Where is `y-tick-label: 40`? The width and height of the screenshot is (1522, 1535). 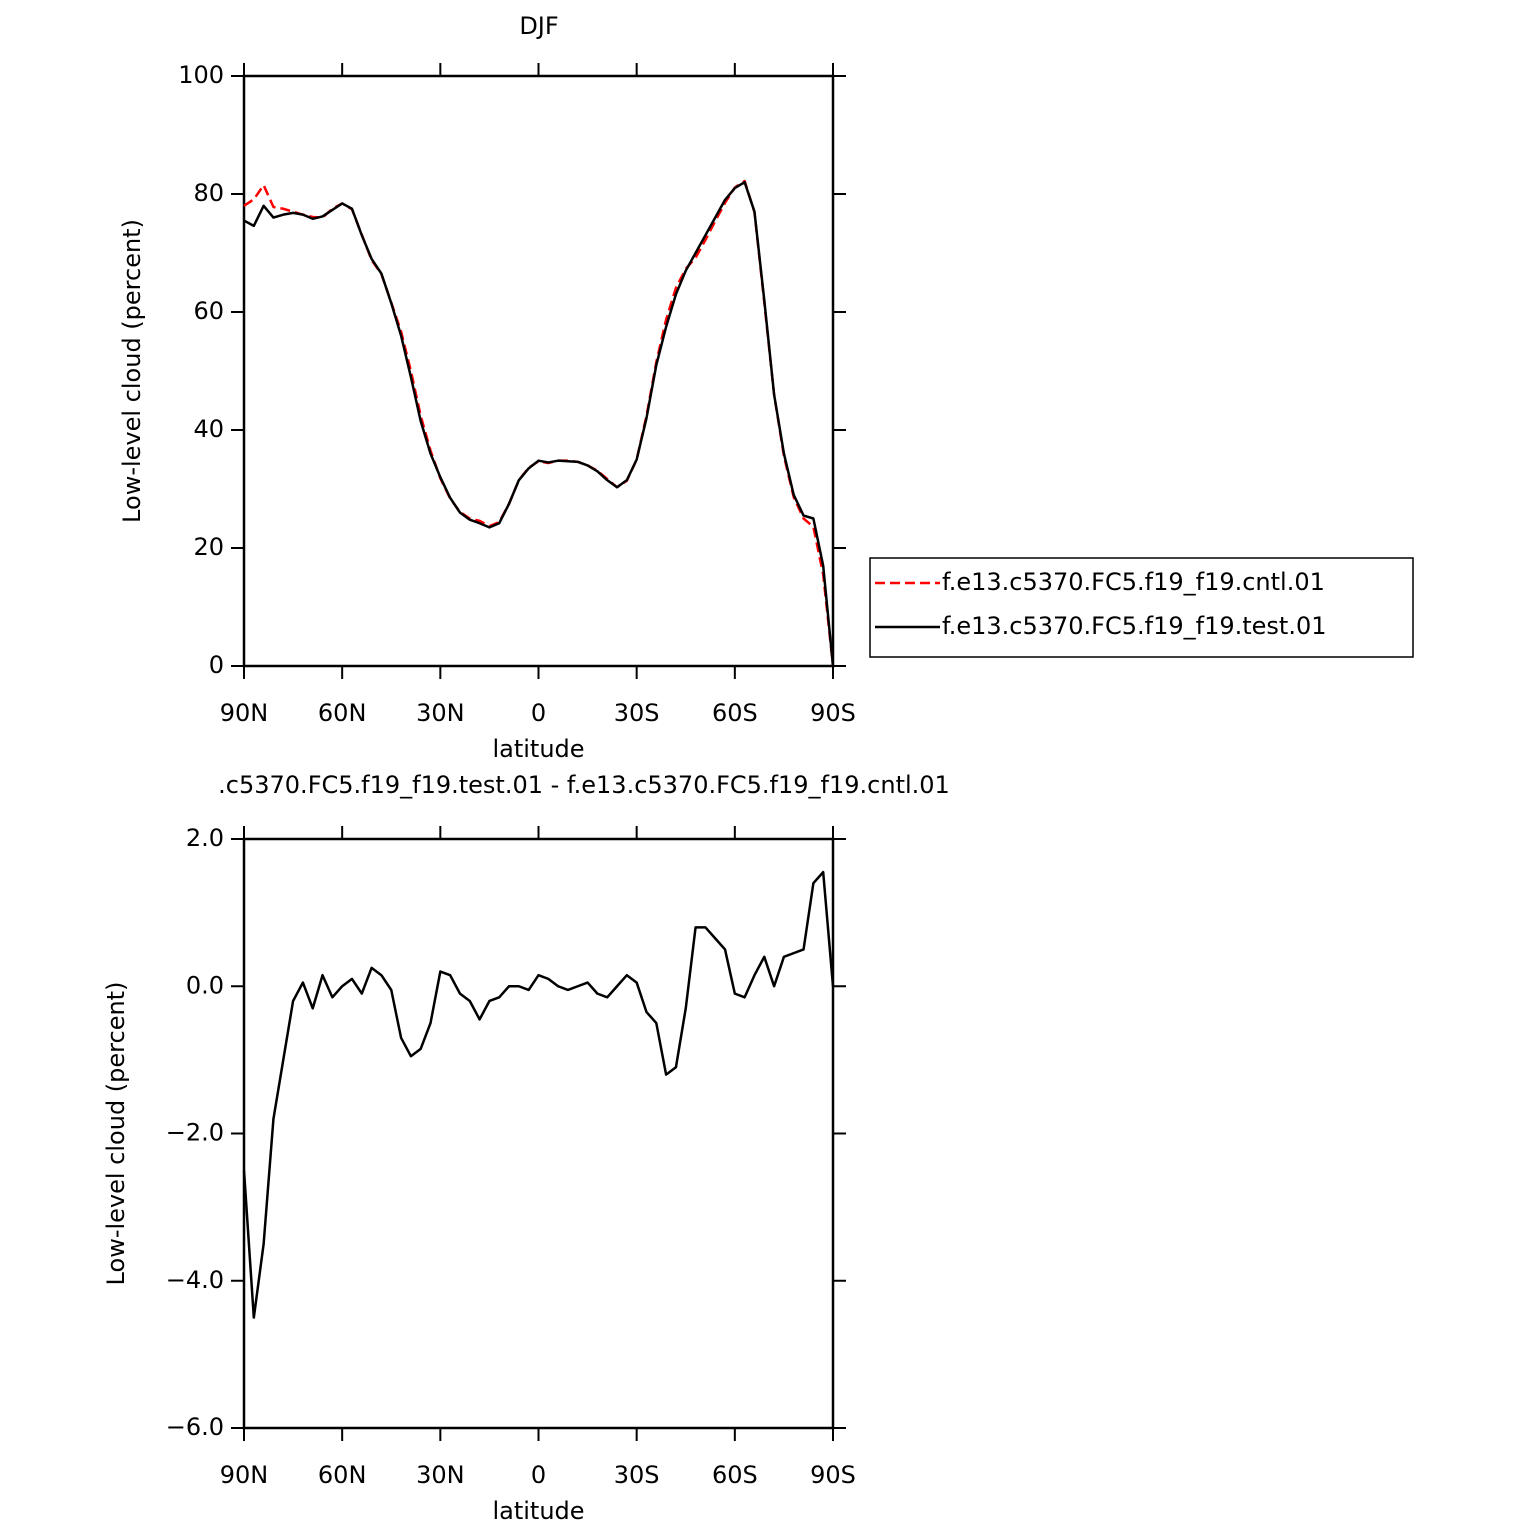
y-tick-label: 40 is located at coordinates (208, 429).